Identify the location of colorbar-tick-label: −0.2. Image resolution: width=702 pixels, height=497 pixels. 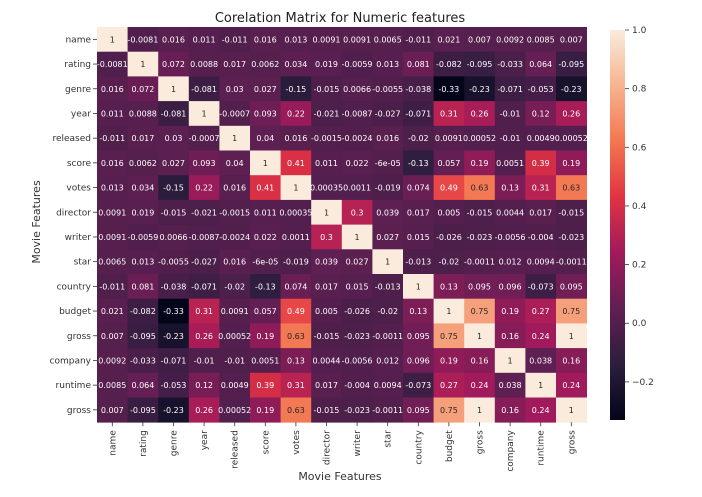
(643, 383).